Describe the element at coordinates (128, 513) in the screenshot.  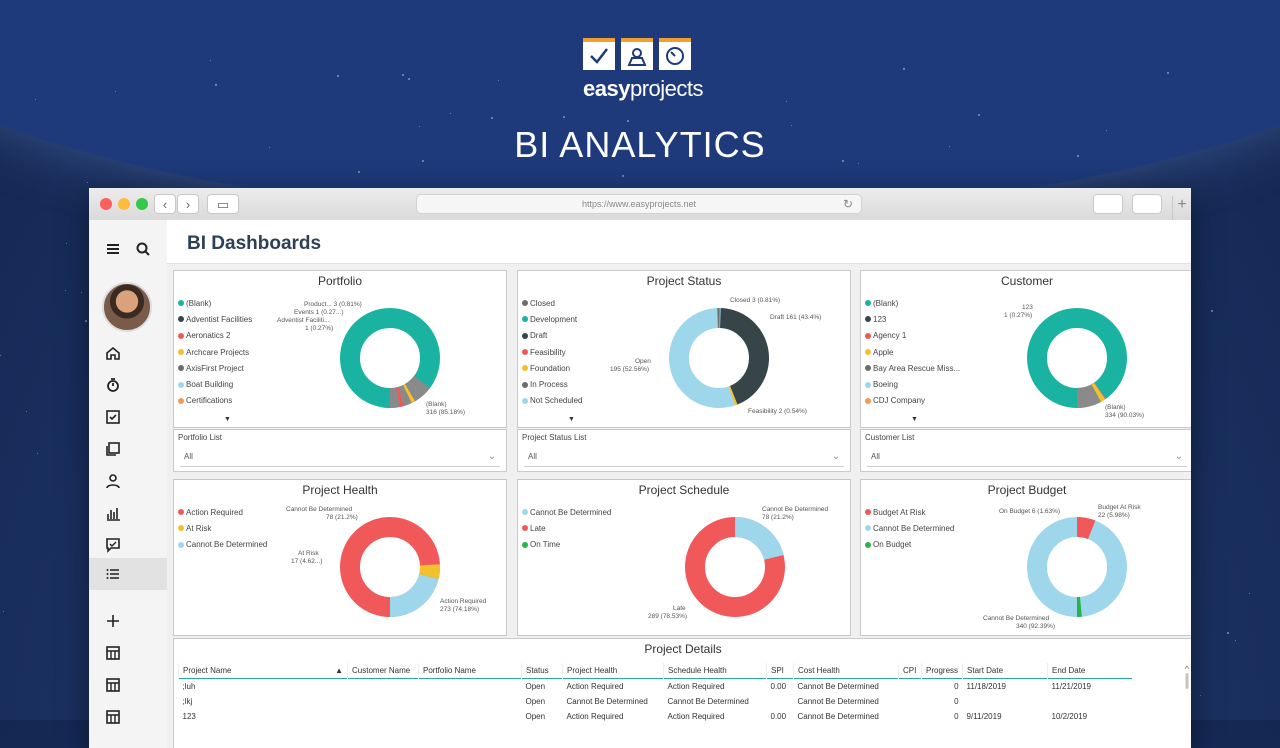
I see `reports-icon` at that location.